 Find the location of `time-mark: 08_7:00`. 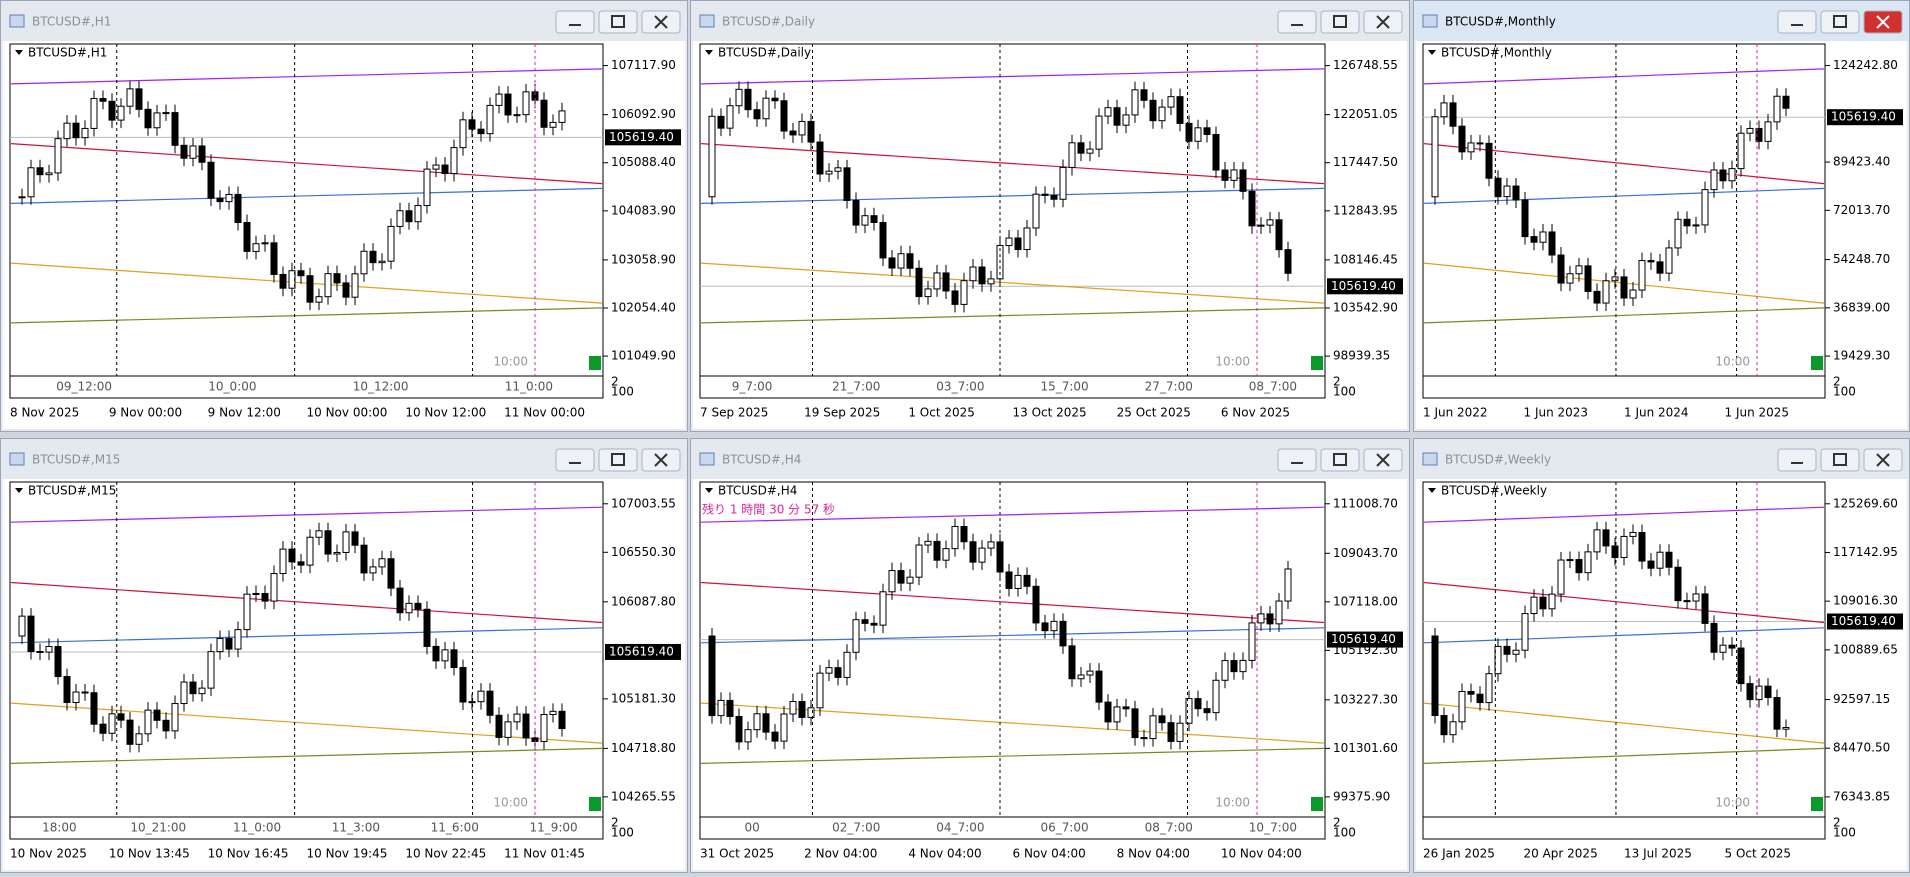

time-mark: 08_7:00 is located at coordinates (1273, 387).